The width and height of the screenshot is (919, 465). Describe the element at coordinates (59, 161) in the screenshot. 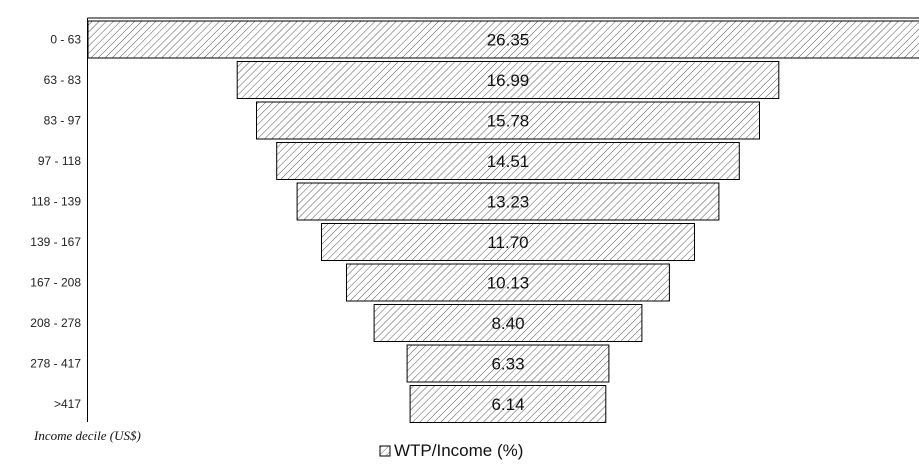

I see `category-tick-label: 97 - 118` at that location.